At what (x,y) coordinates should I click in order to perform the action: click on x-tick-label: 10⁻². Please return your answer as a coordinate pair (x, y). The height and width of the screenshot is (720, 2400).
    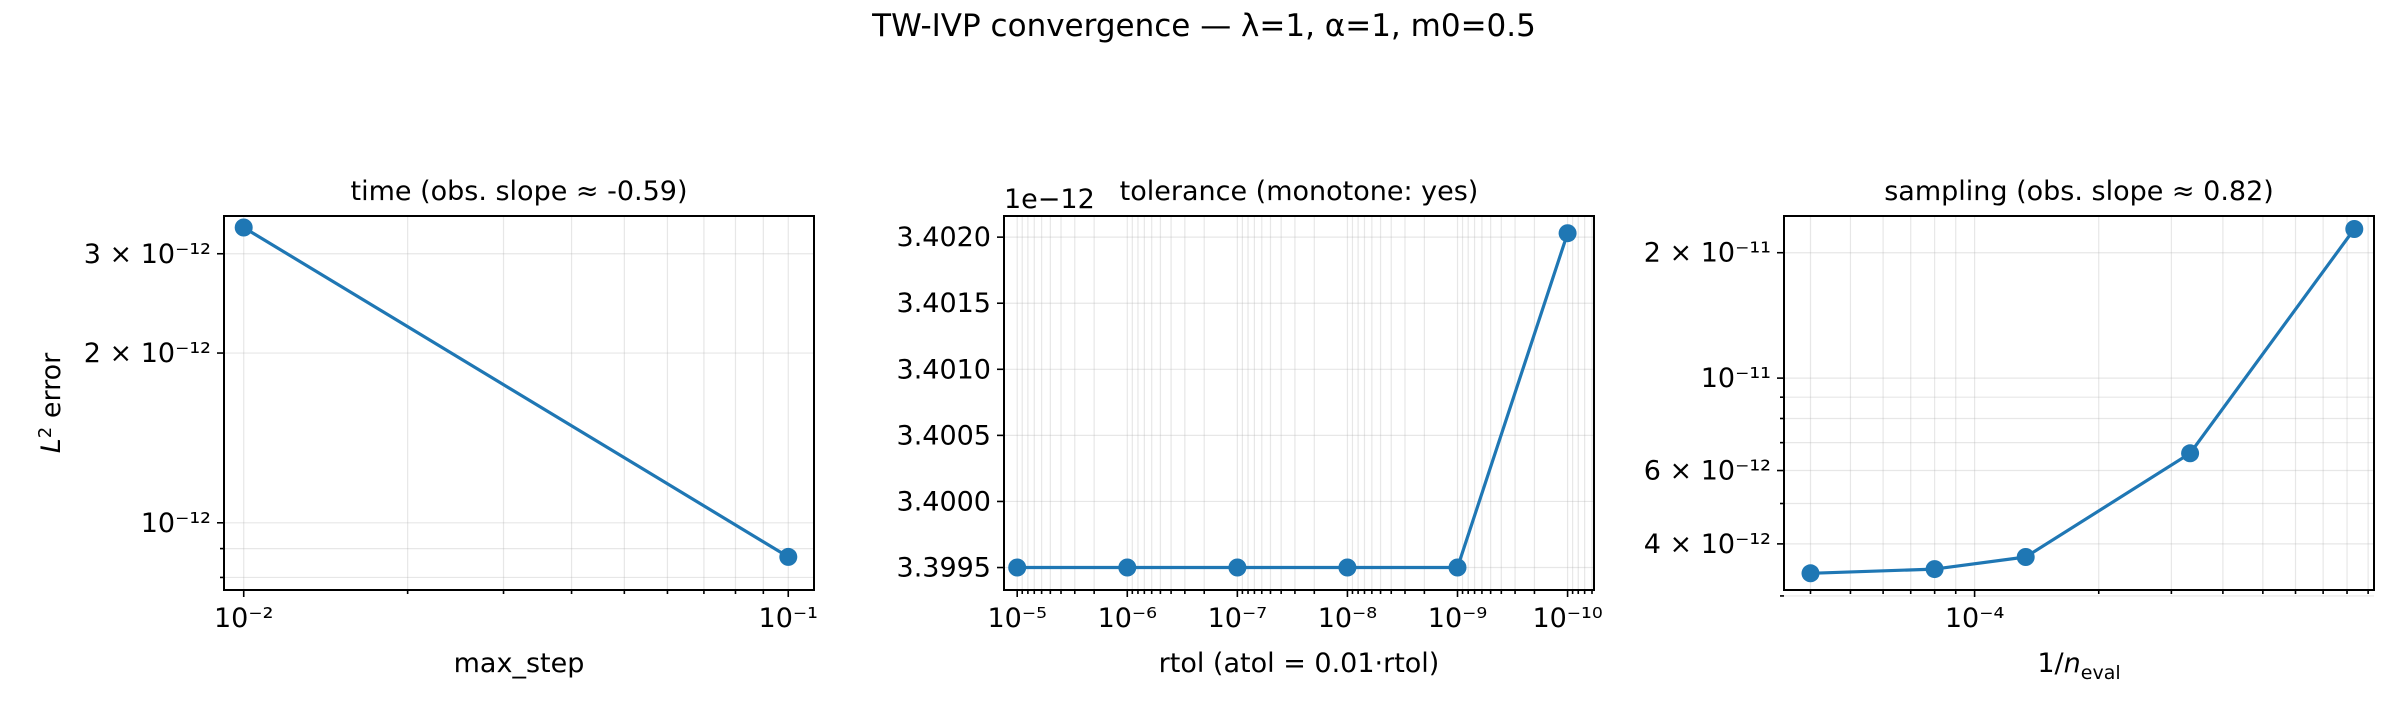
    Looking at the image, I should click on (243, 618).